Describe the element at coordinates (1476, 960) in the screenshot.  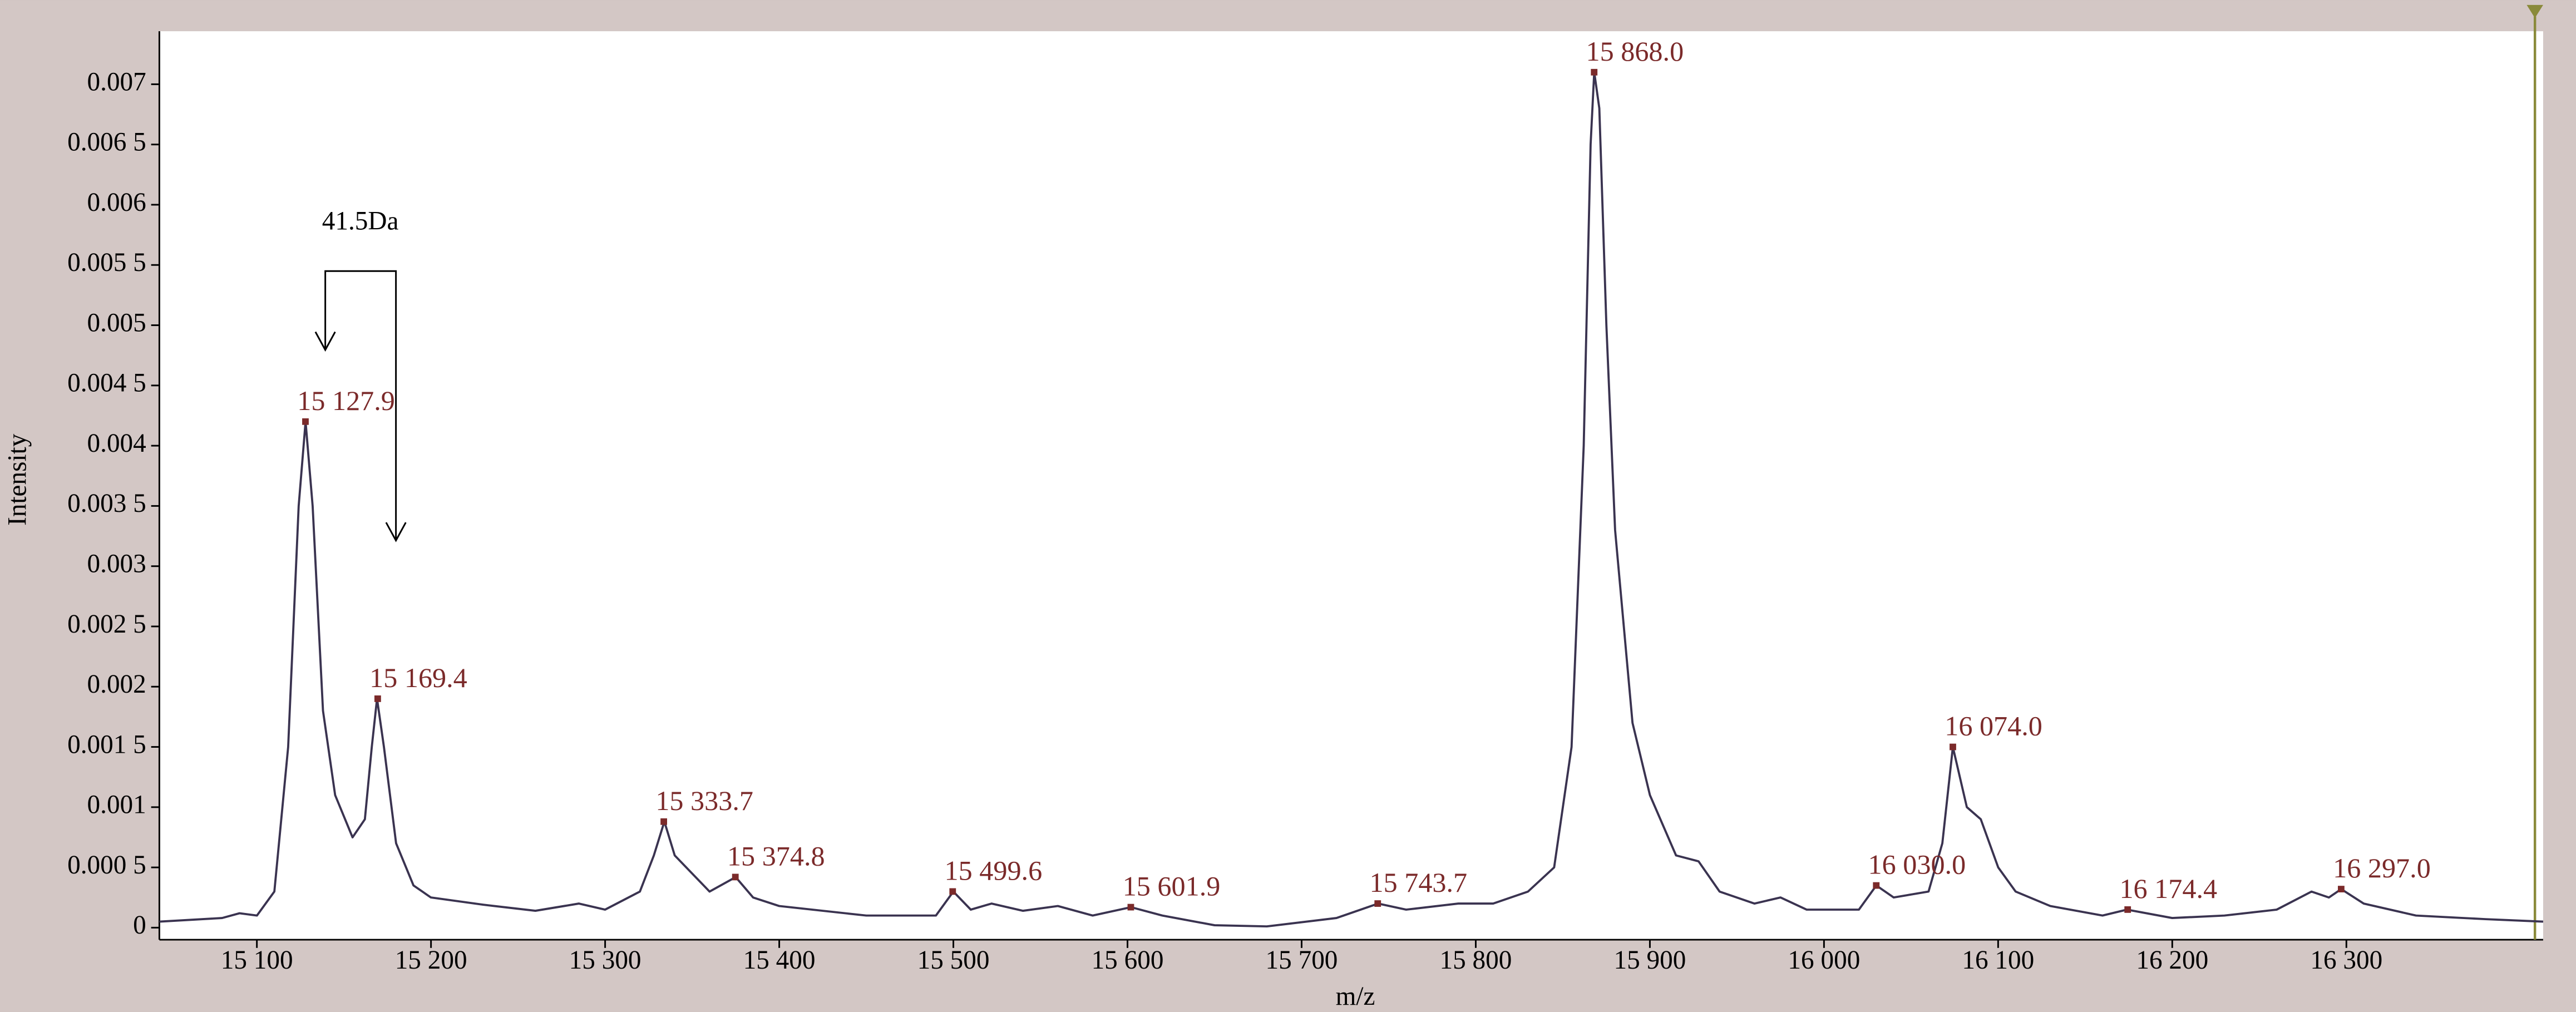
I see `x-tick-label: 15 800` at that location.